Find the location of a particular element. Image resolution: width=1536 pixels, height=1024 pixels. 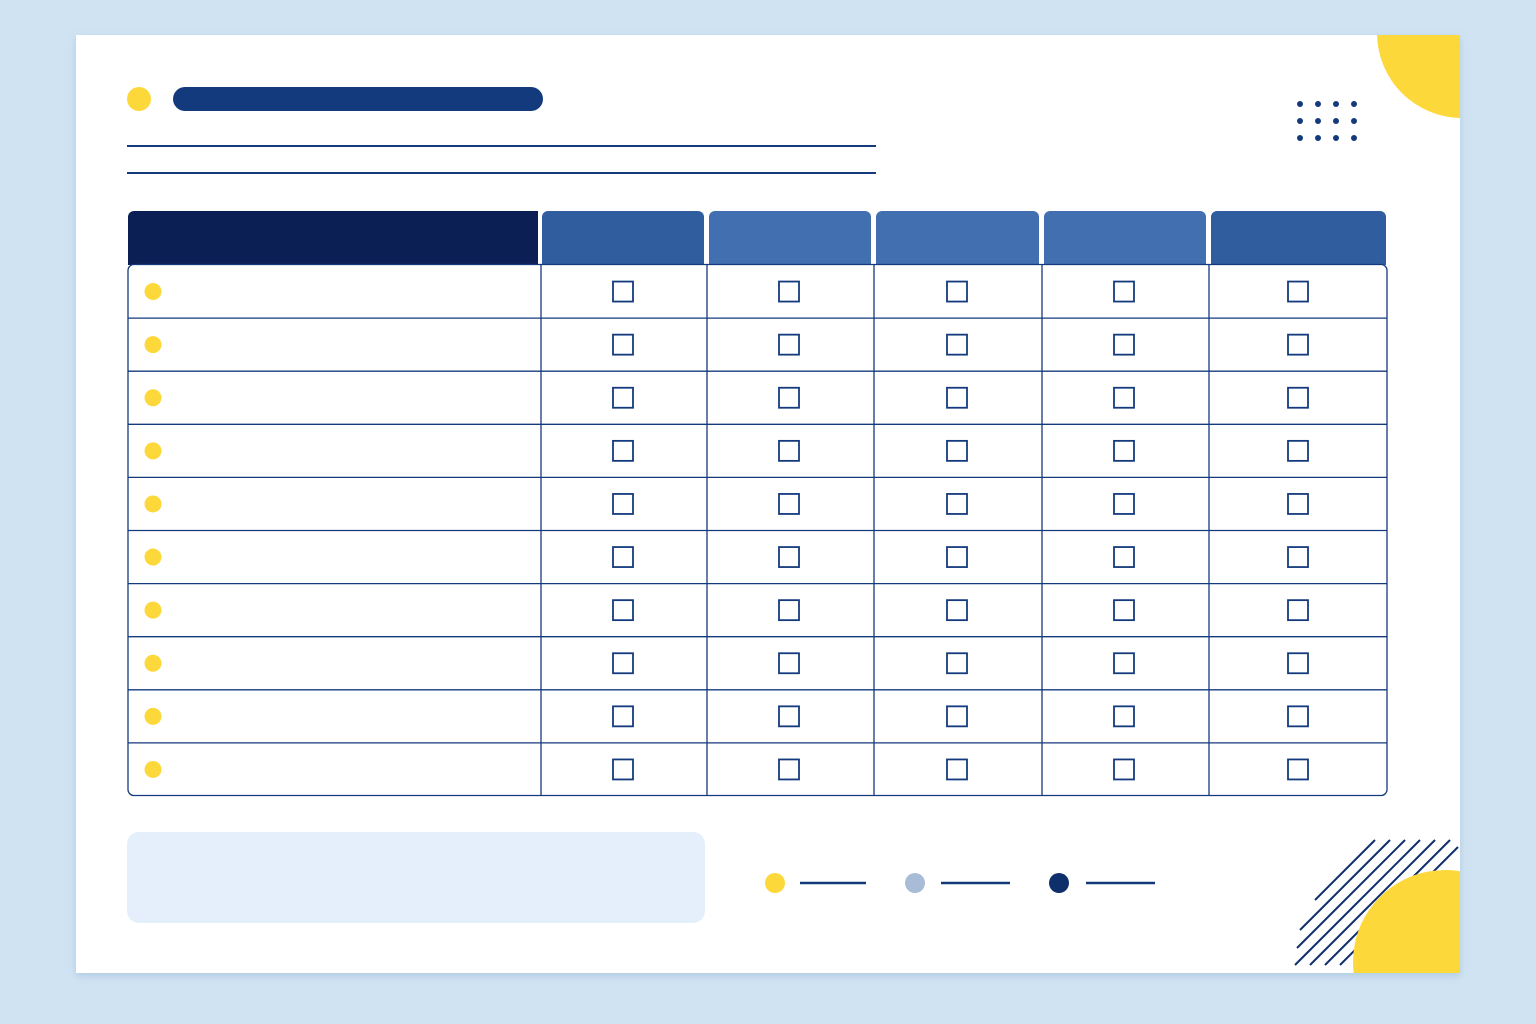

dot-grid is located at coordinates (1327, 121).